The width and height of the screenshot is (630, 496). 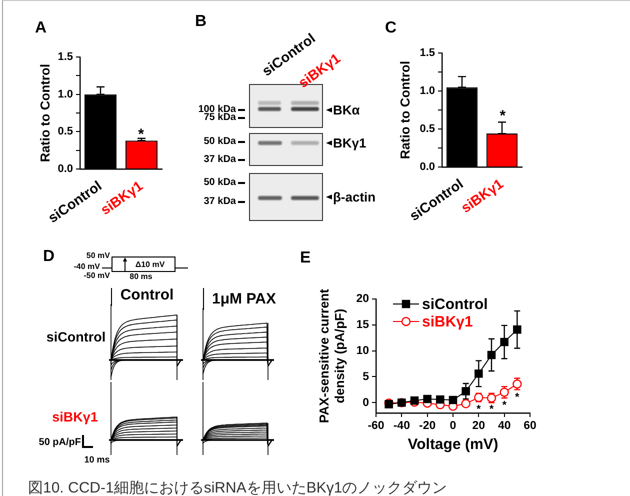 I want to click on voltage-protocol-diagram: 50 mV -40 mV -50 mV Δ10 mV 80 ms, so click(x=132, y=265).